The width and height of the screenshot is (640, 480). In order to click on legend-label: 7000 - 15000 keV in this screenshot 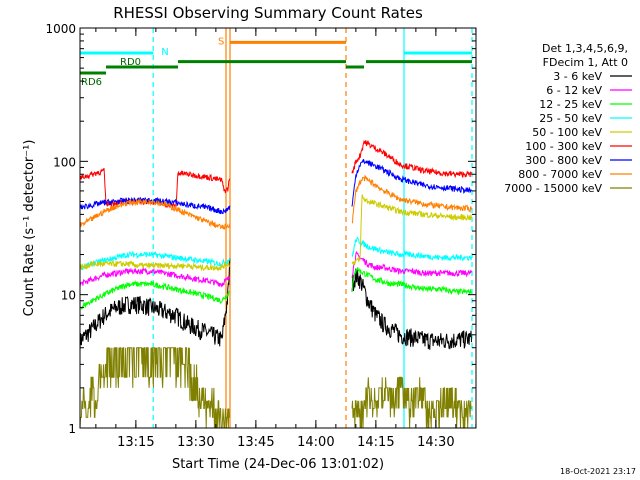, I will do `click(553, 188)`.